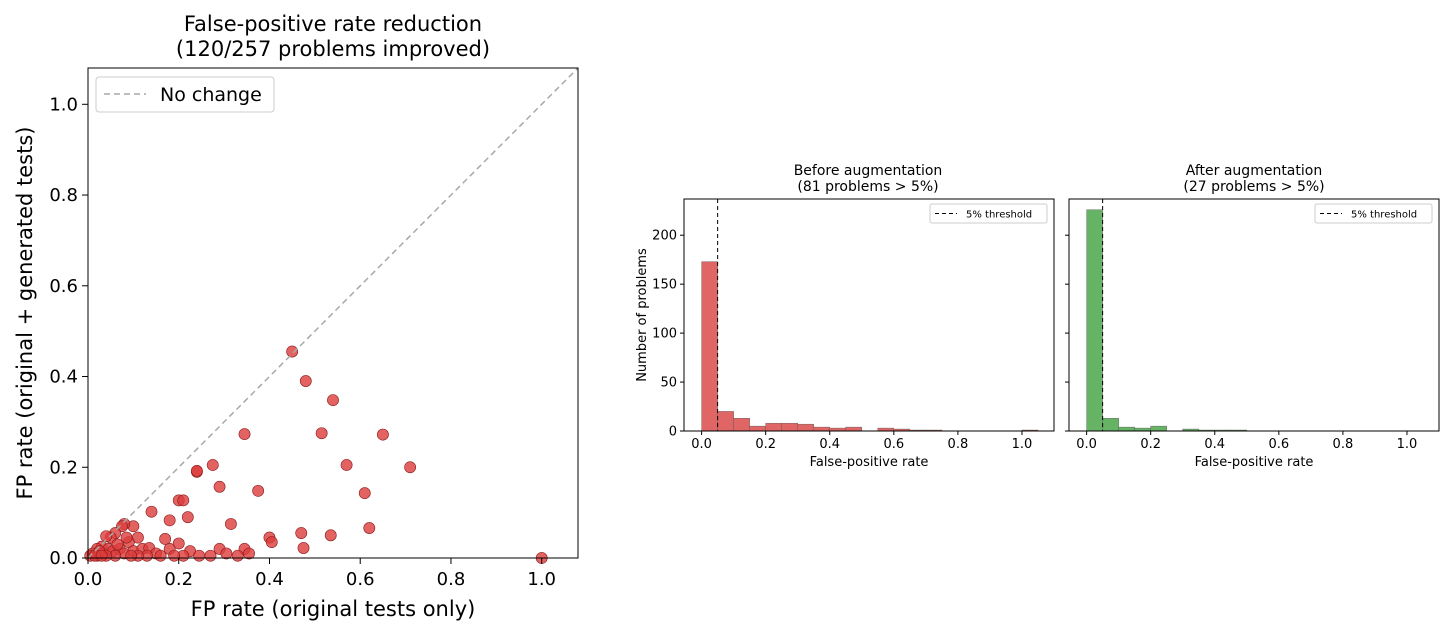  I want to click on after-title: After augmentation, so click(1254, 171).